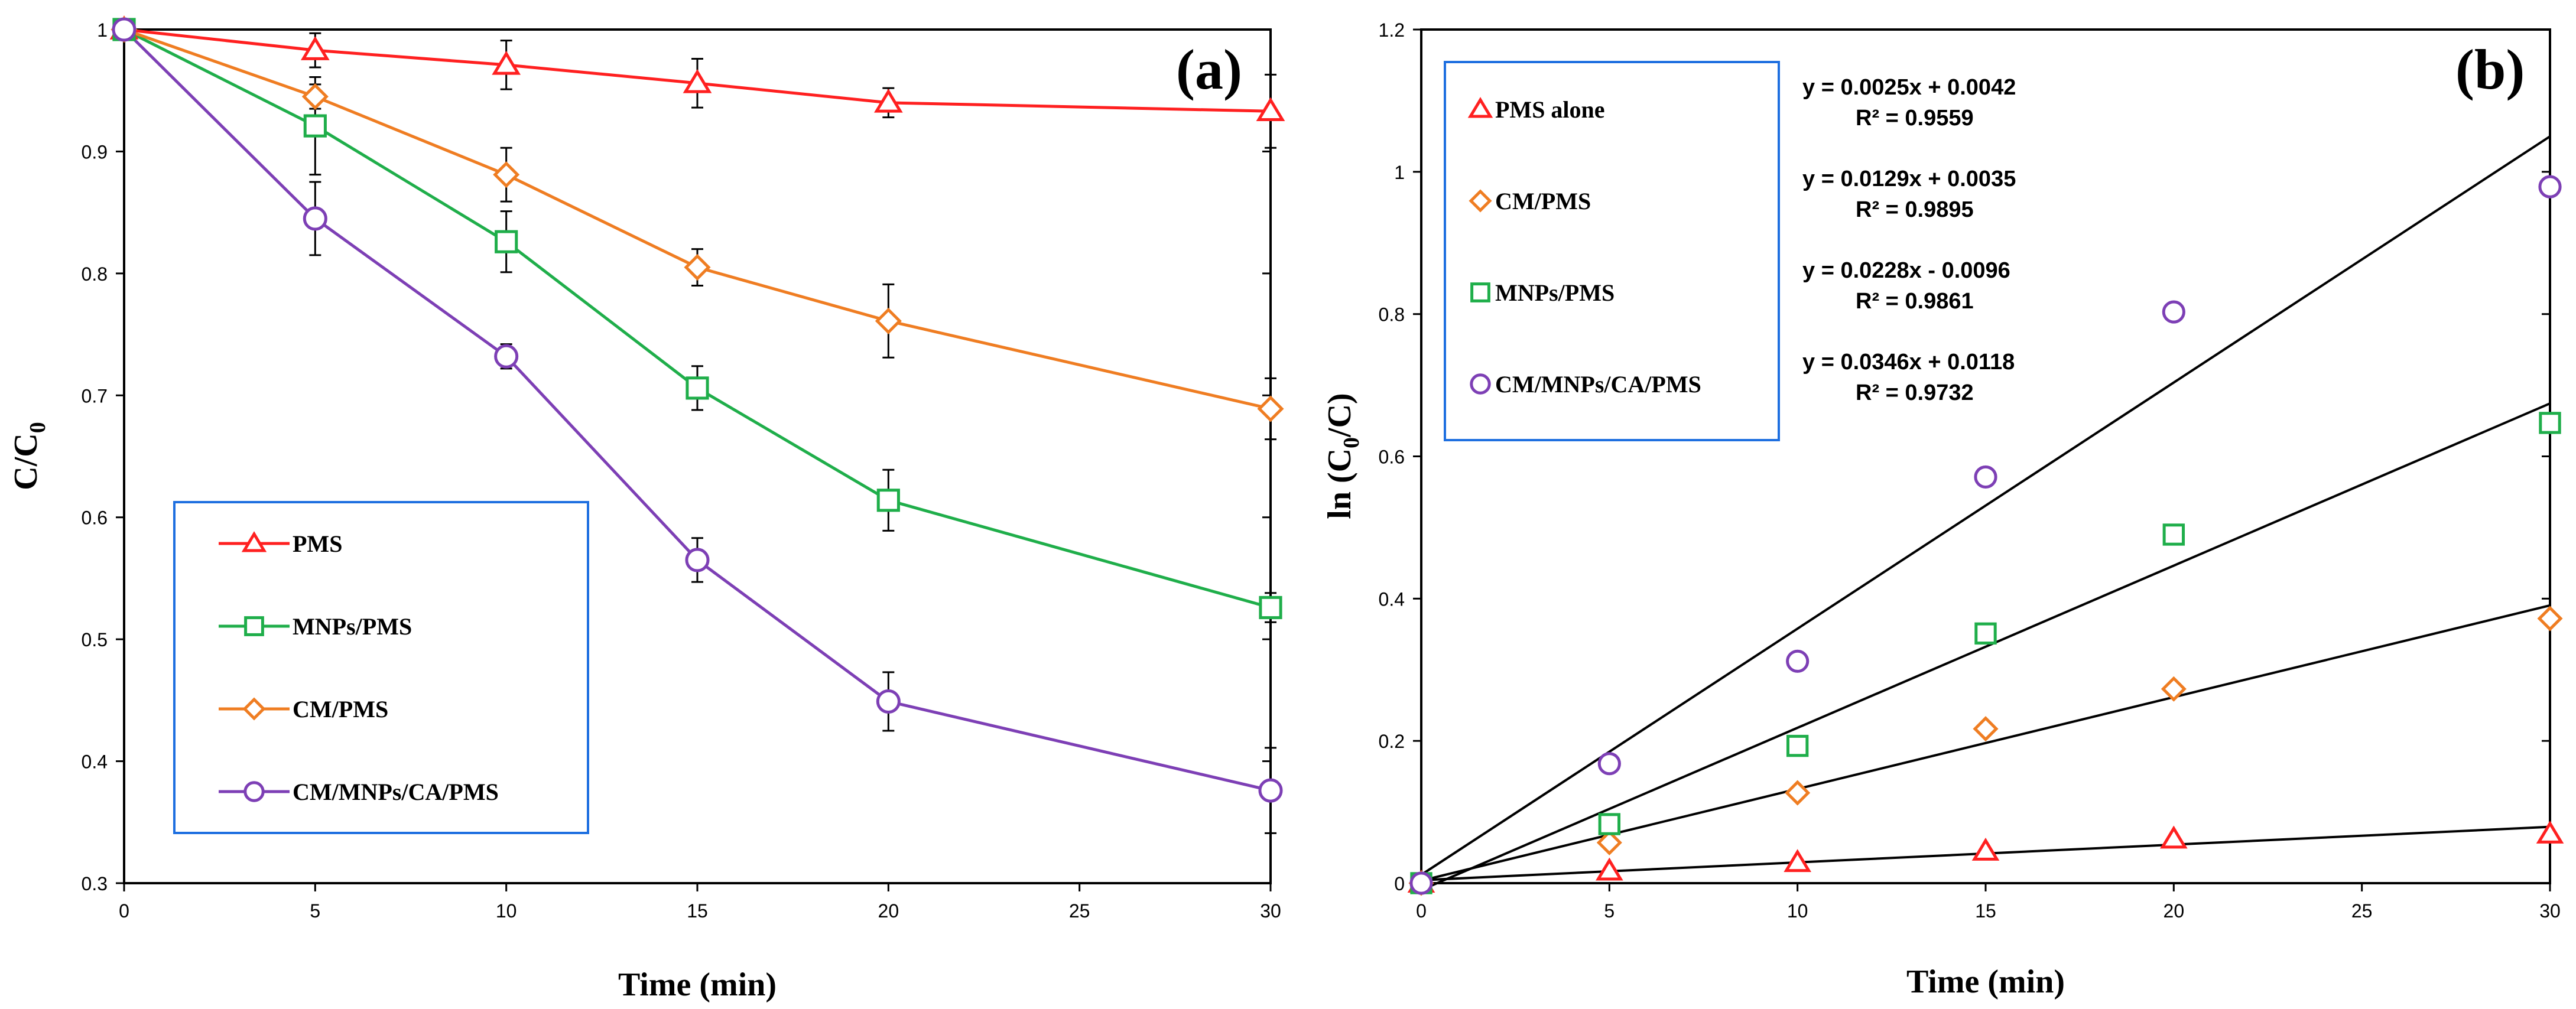 The image size is (2576, 1009). I want to click on panel-b-y-axis-title: ln (C0/C), so click(1342, 456).